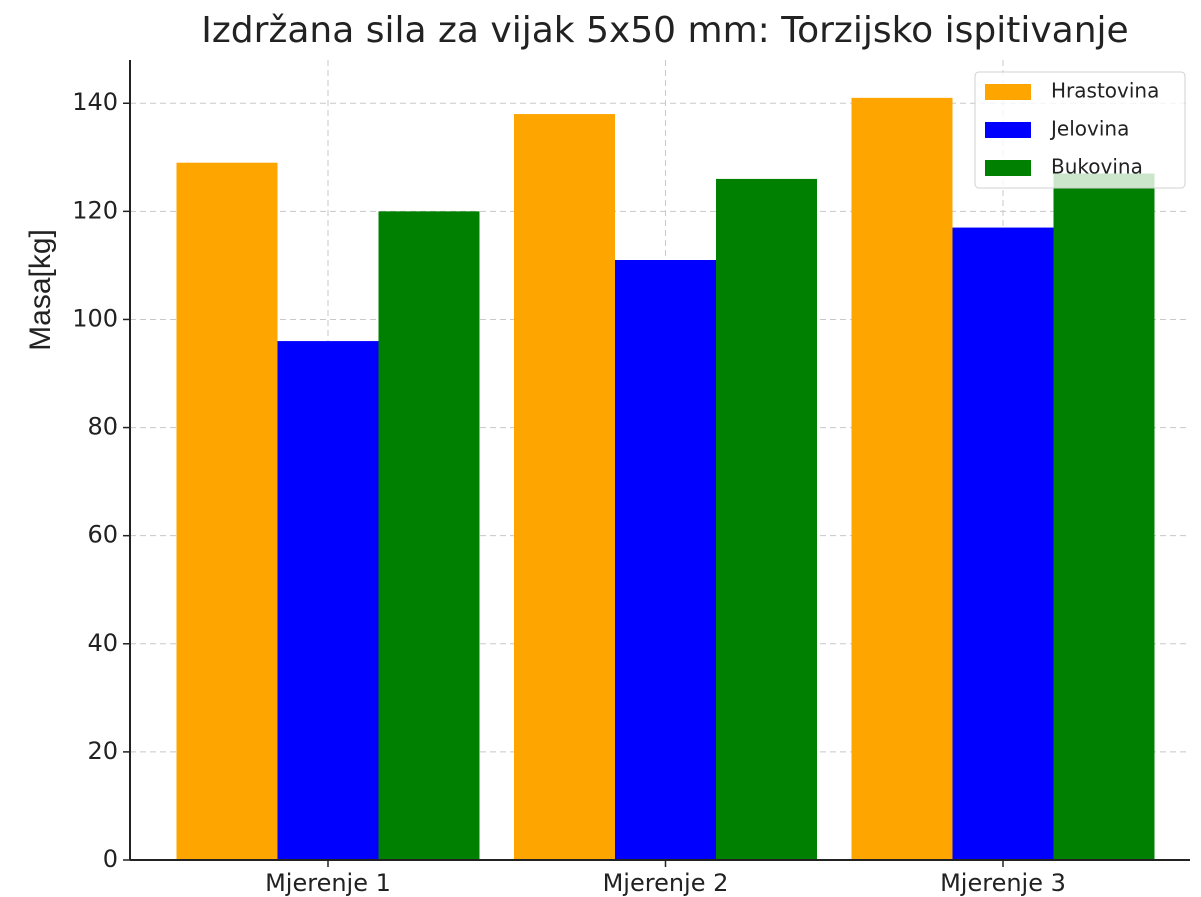 This screenshot has width=1201, height=897. What do you see at coordinates (95, 318) in the screenshot?
I see `y-tick-label: 100` at bounding box center [95, 318].